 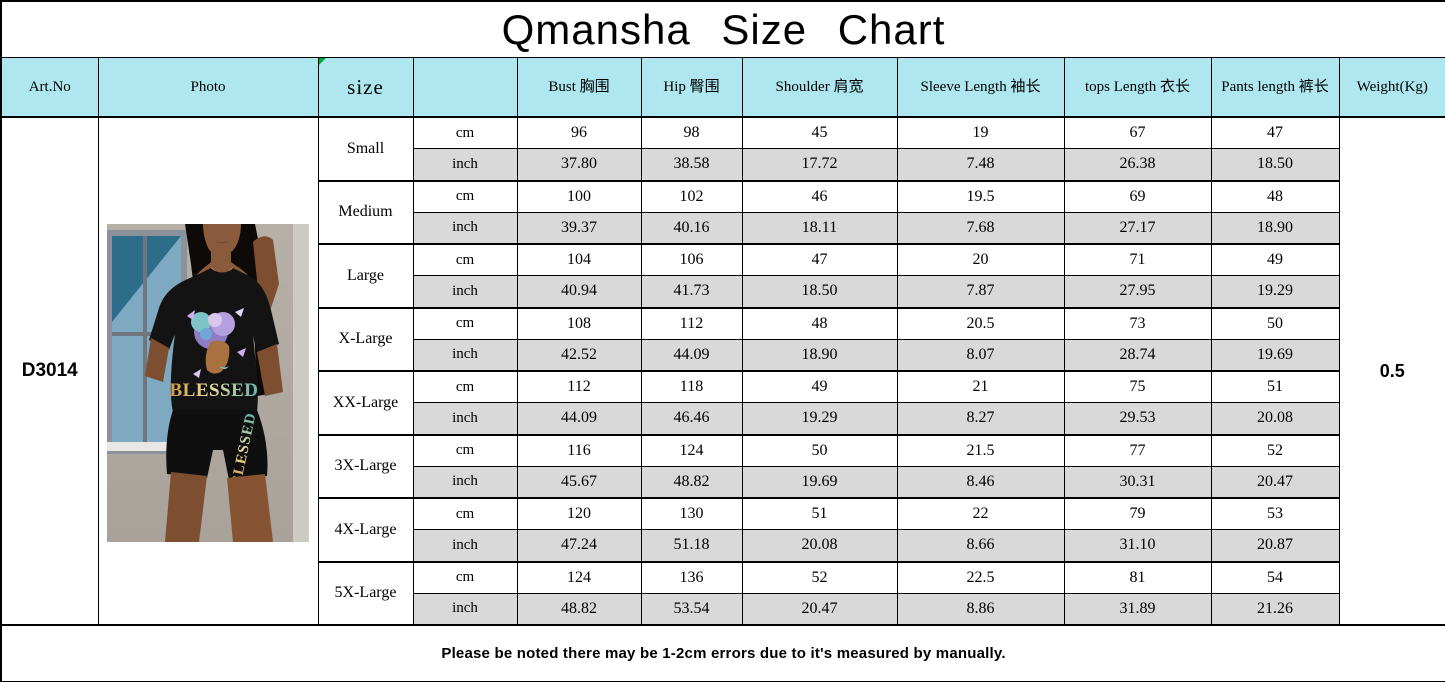 I want to click on col-header-hip: Hip 臀围, so click(x=691, y=87).